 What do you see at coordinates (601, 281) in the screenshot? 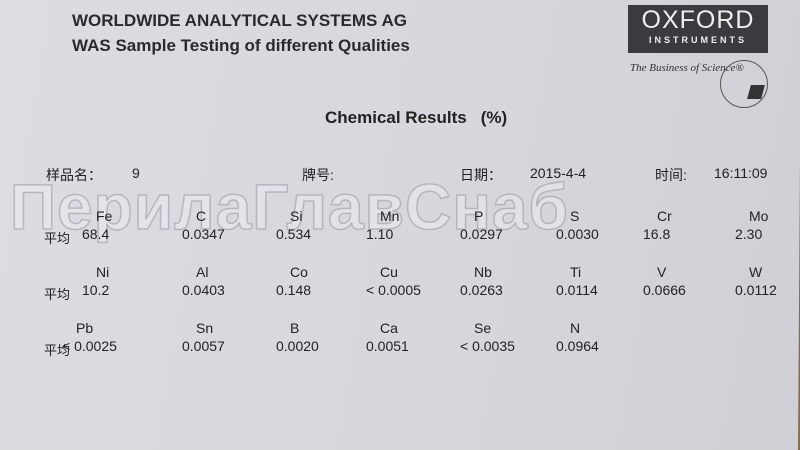
I see `element-cell-ti: Ti 0.0114` at bounding box center [601, 281].